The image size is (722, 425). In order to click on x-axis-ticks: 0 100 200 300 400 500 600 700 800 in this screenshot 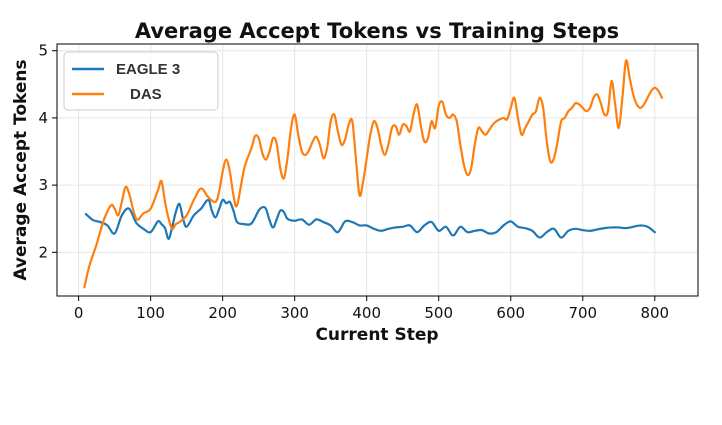, I will do `click(371, 309)`.